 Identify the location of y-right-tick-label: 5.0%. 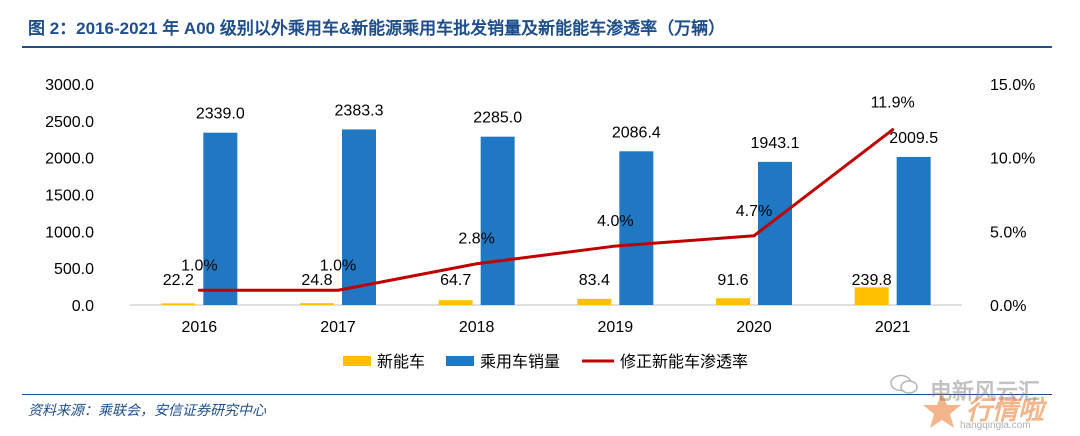
(1008, 232).